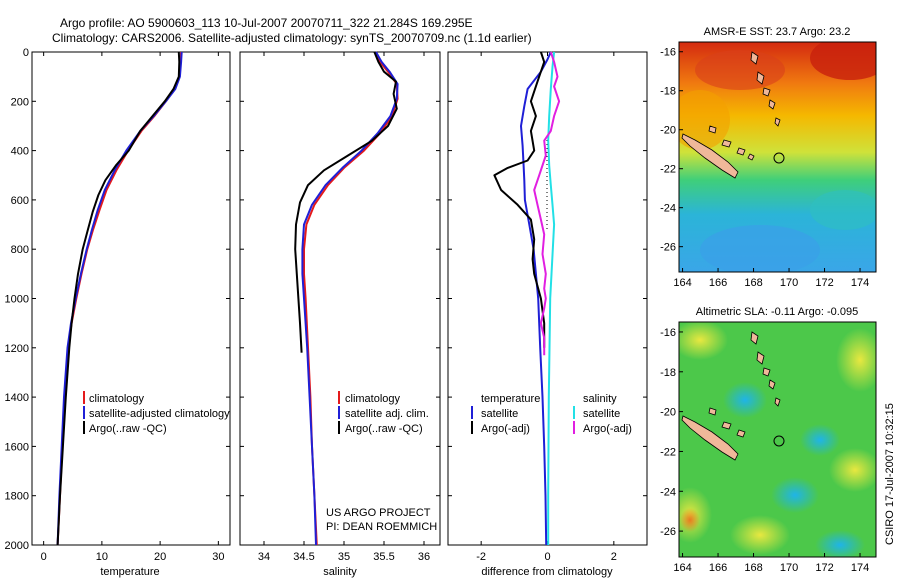 This screenshot has width=900, height=580. Describe the element at coordinates (20, 201) in the screenshot. I see `y-tick-label: 600` at that location.